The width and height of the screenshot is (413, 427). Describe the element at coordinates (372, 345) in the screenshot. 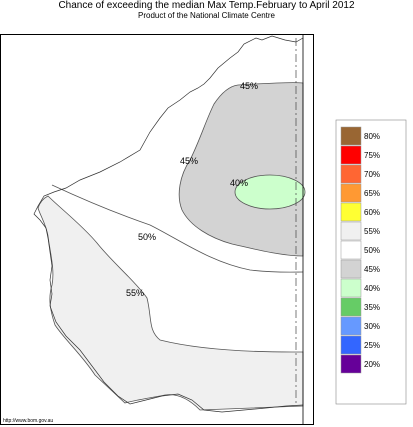

I see `legend-label-25: 25%` at that location.